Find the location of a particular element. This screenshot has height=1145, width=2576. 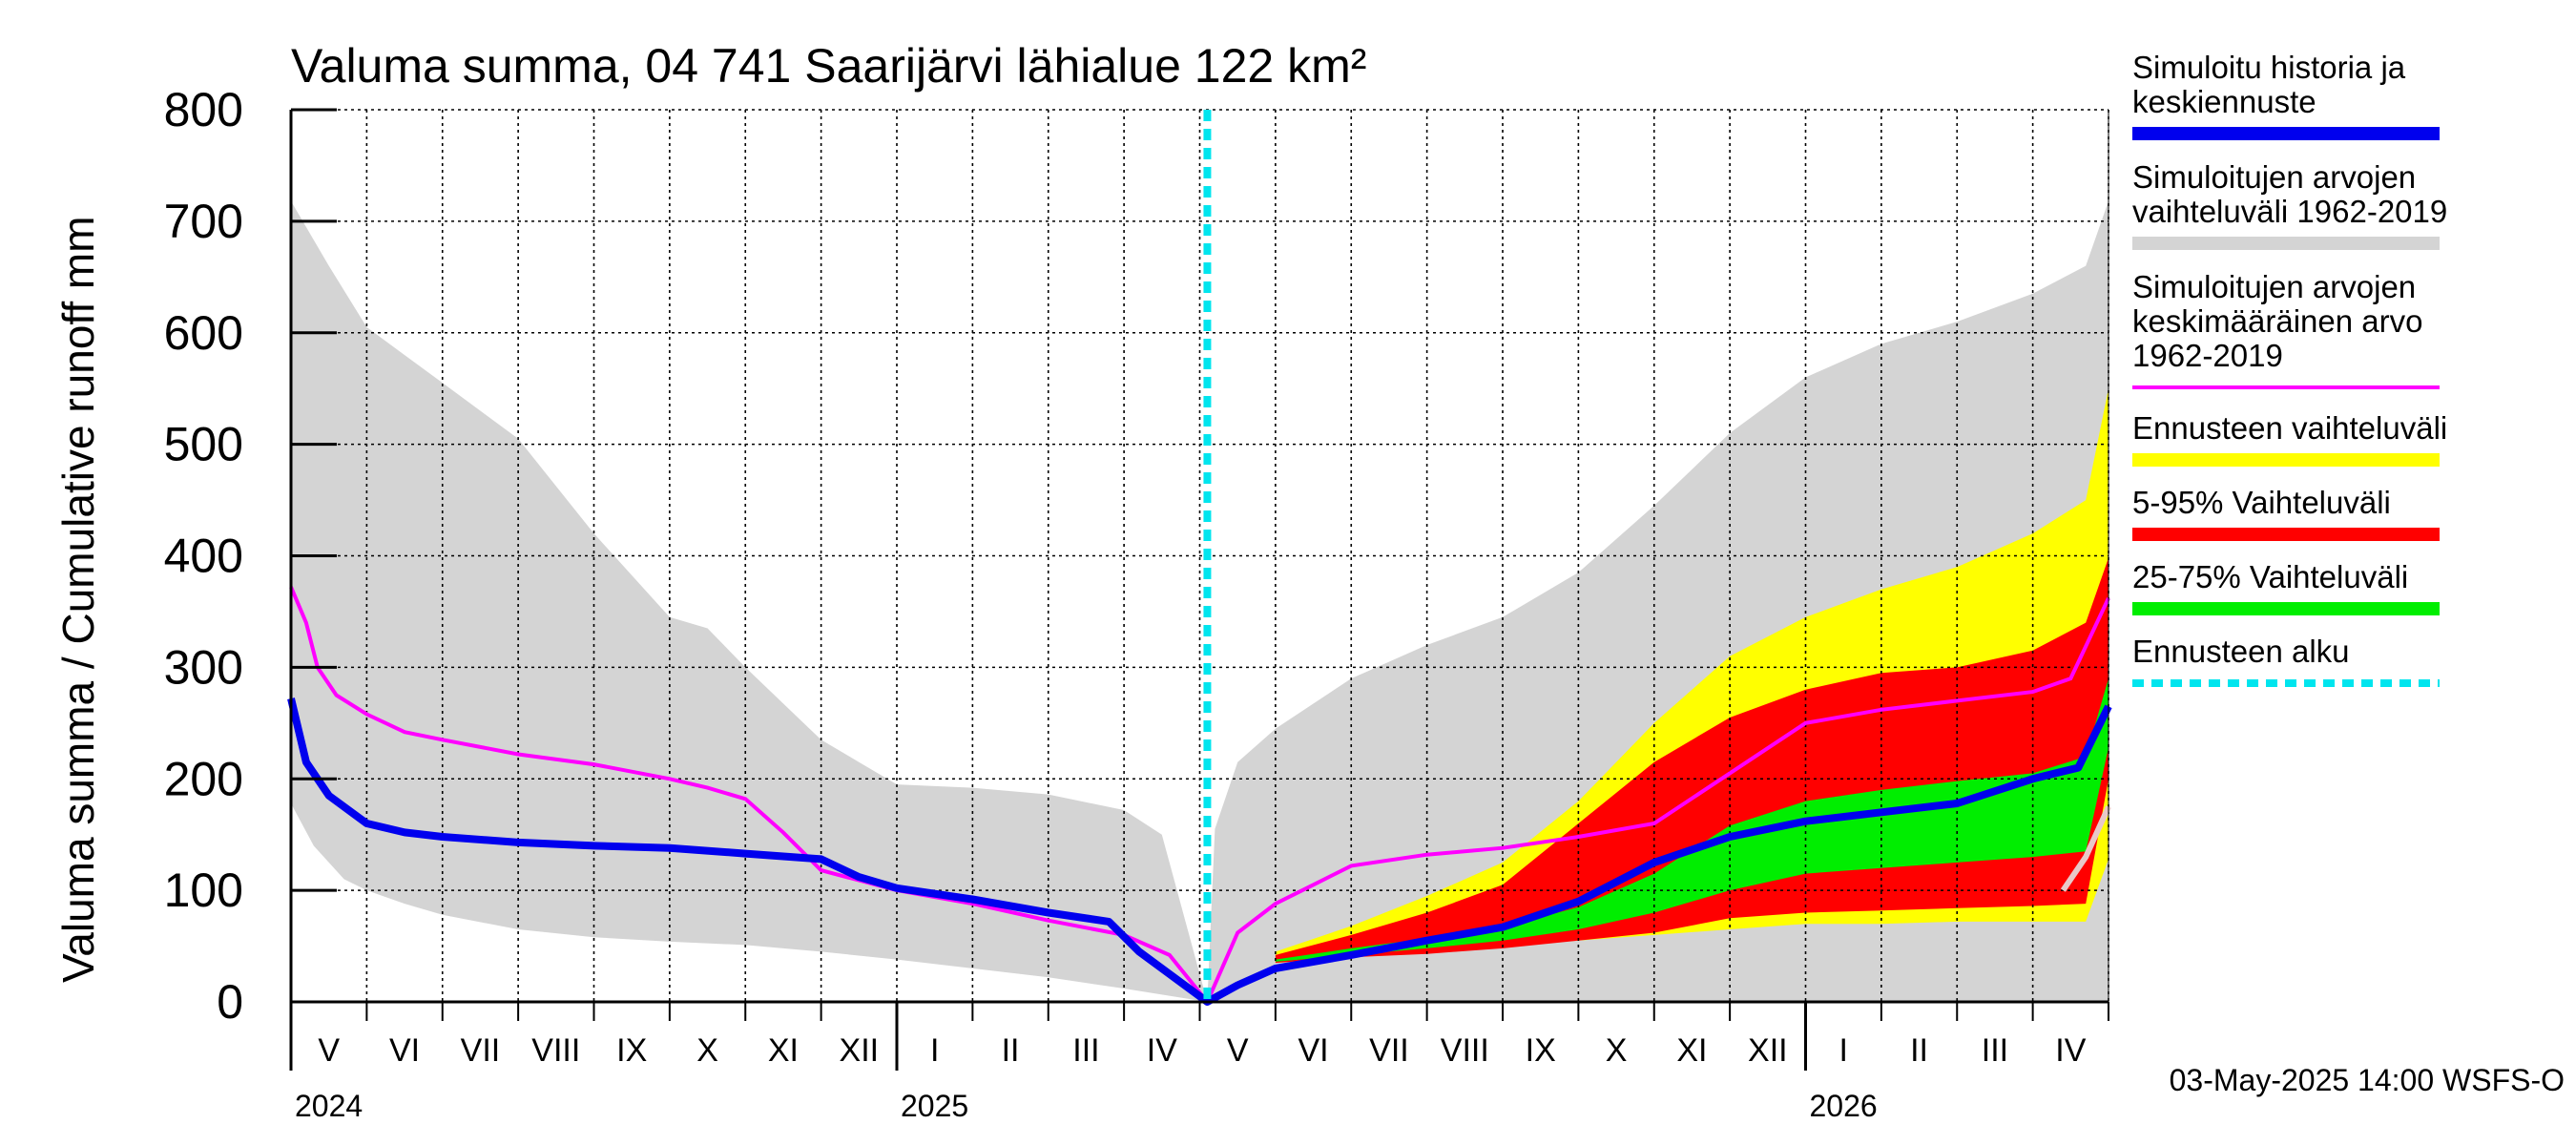

y-tick-label: 400 is located at coordinates (203, 557).